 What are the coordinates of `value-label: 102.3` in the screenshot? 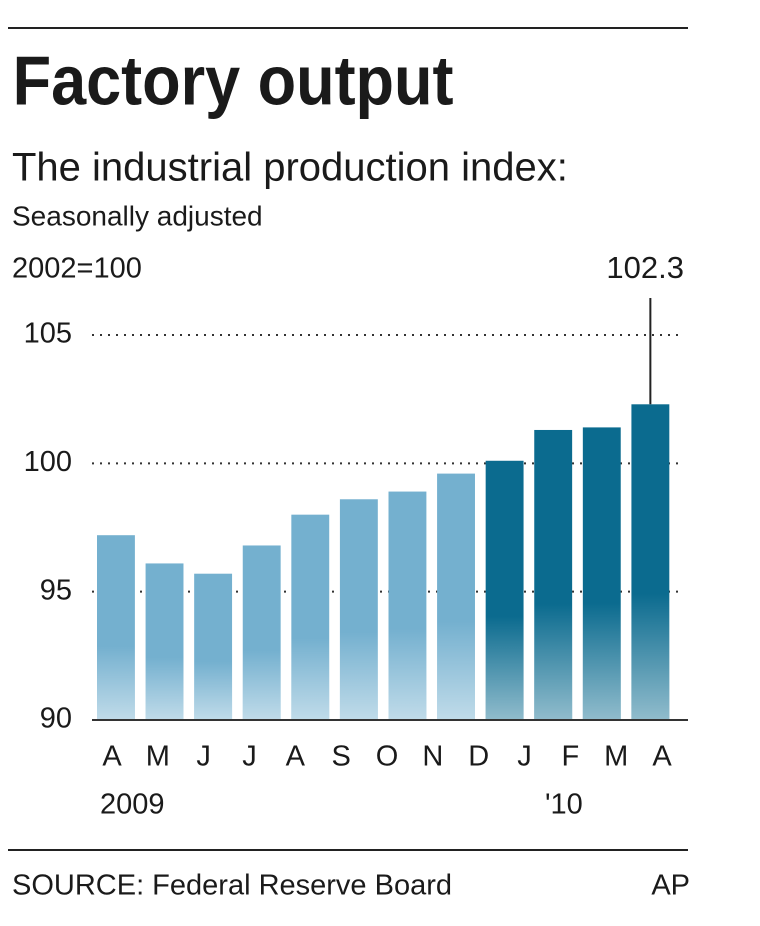 It's located at (645, 267).